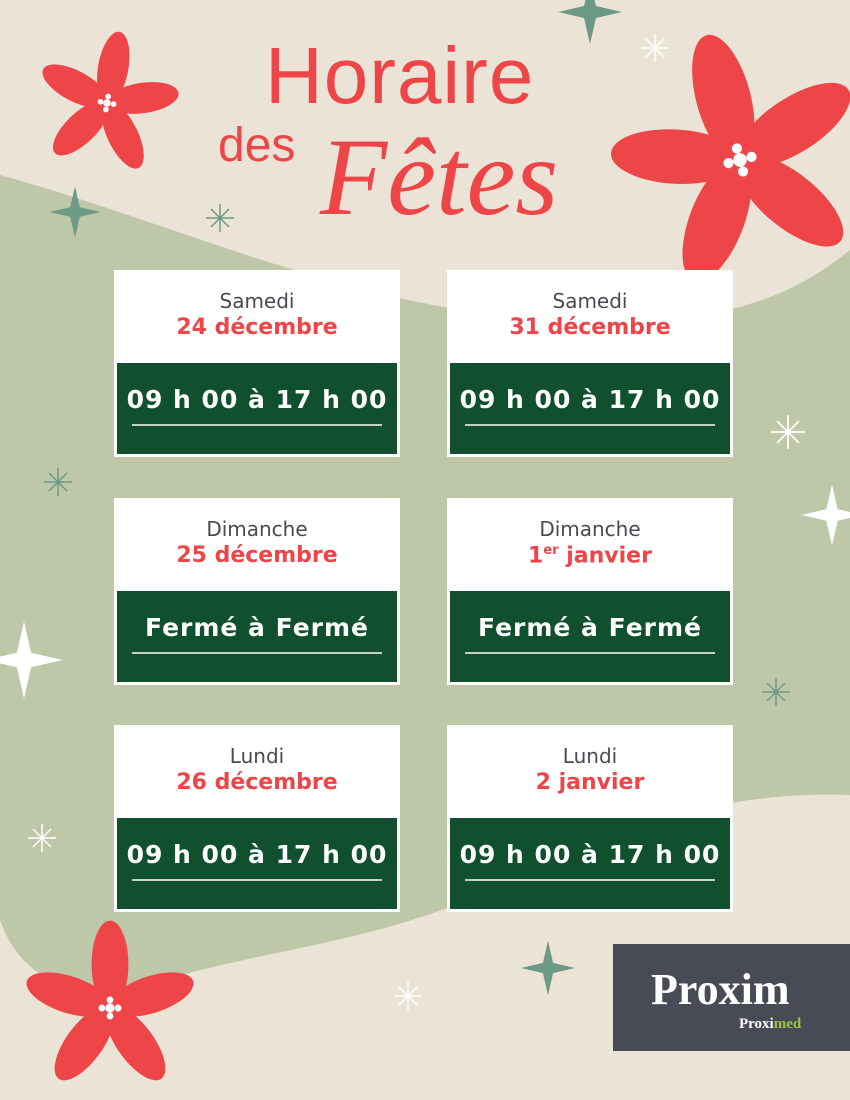  Describe the element at coordinates (720, 989) in the screenshot. I see `logo-brand: Proxim` at that location.